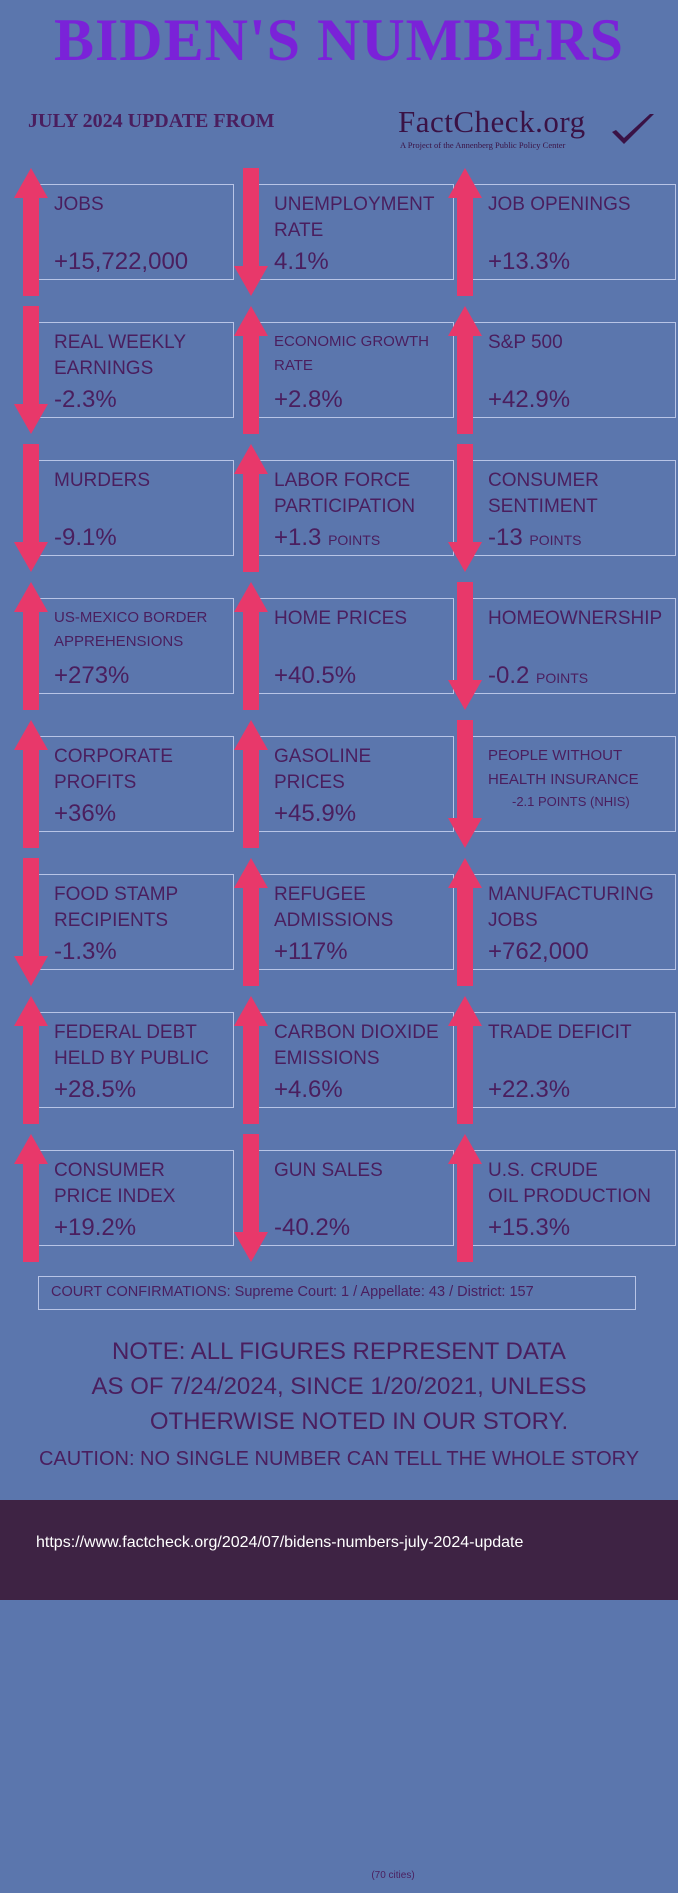 Image resolution: width=678 pixels, height=1893 pixels. Describe the element at coordinates (119, 641) in the screenshot. I see `stat-label-line: APPREHENSIONS` at that location.